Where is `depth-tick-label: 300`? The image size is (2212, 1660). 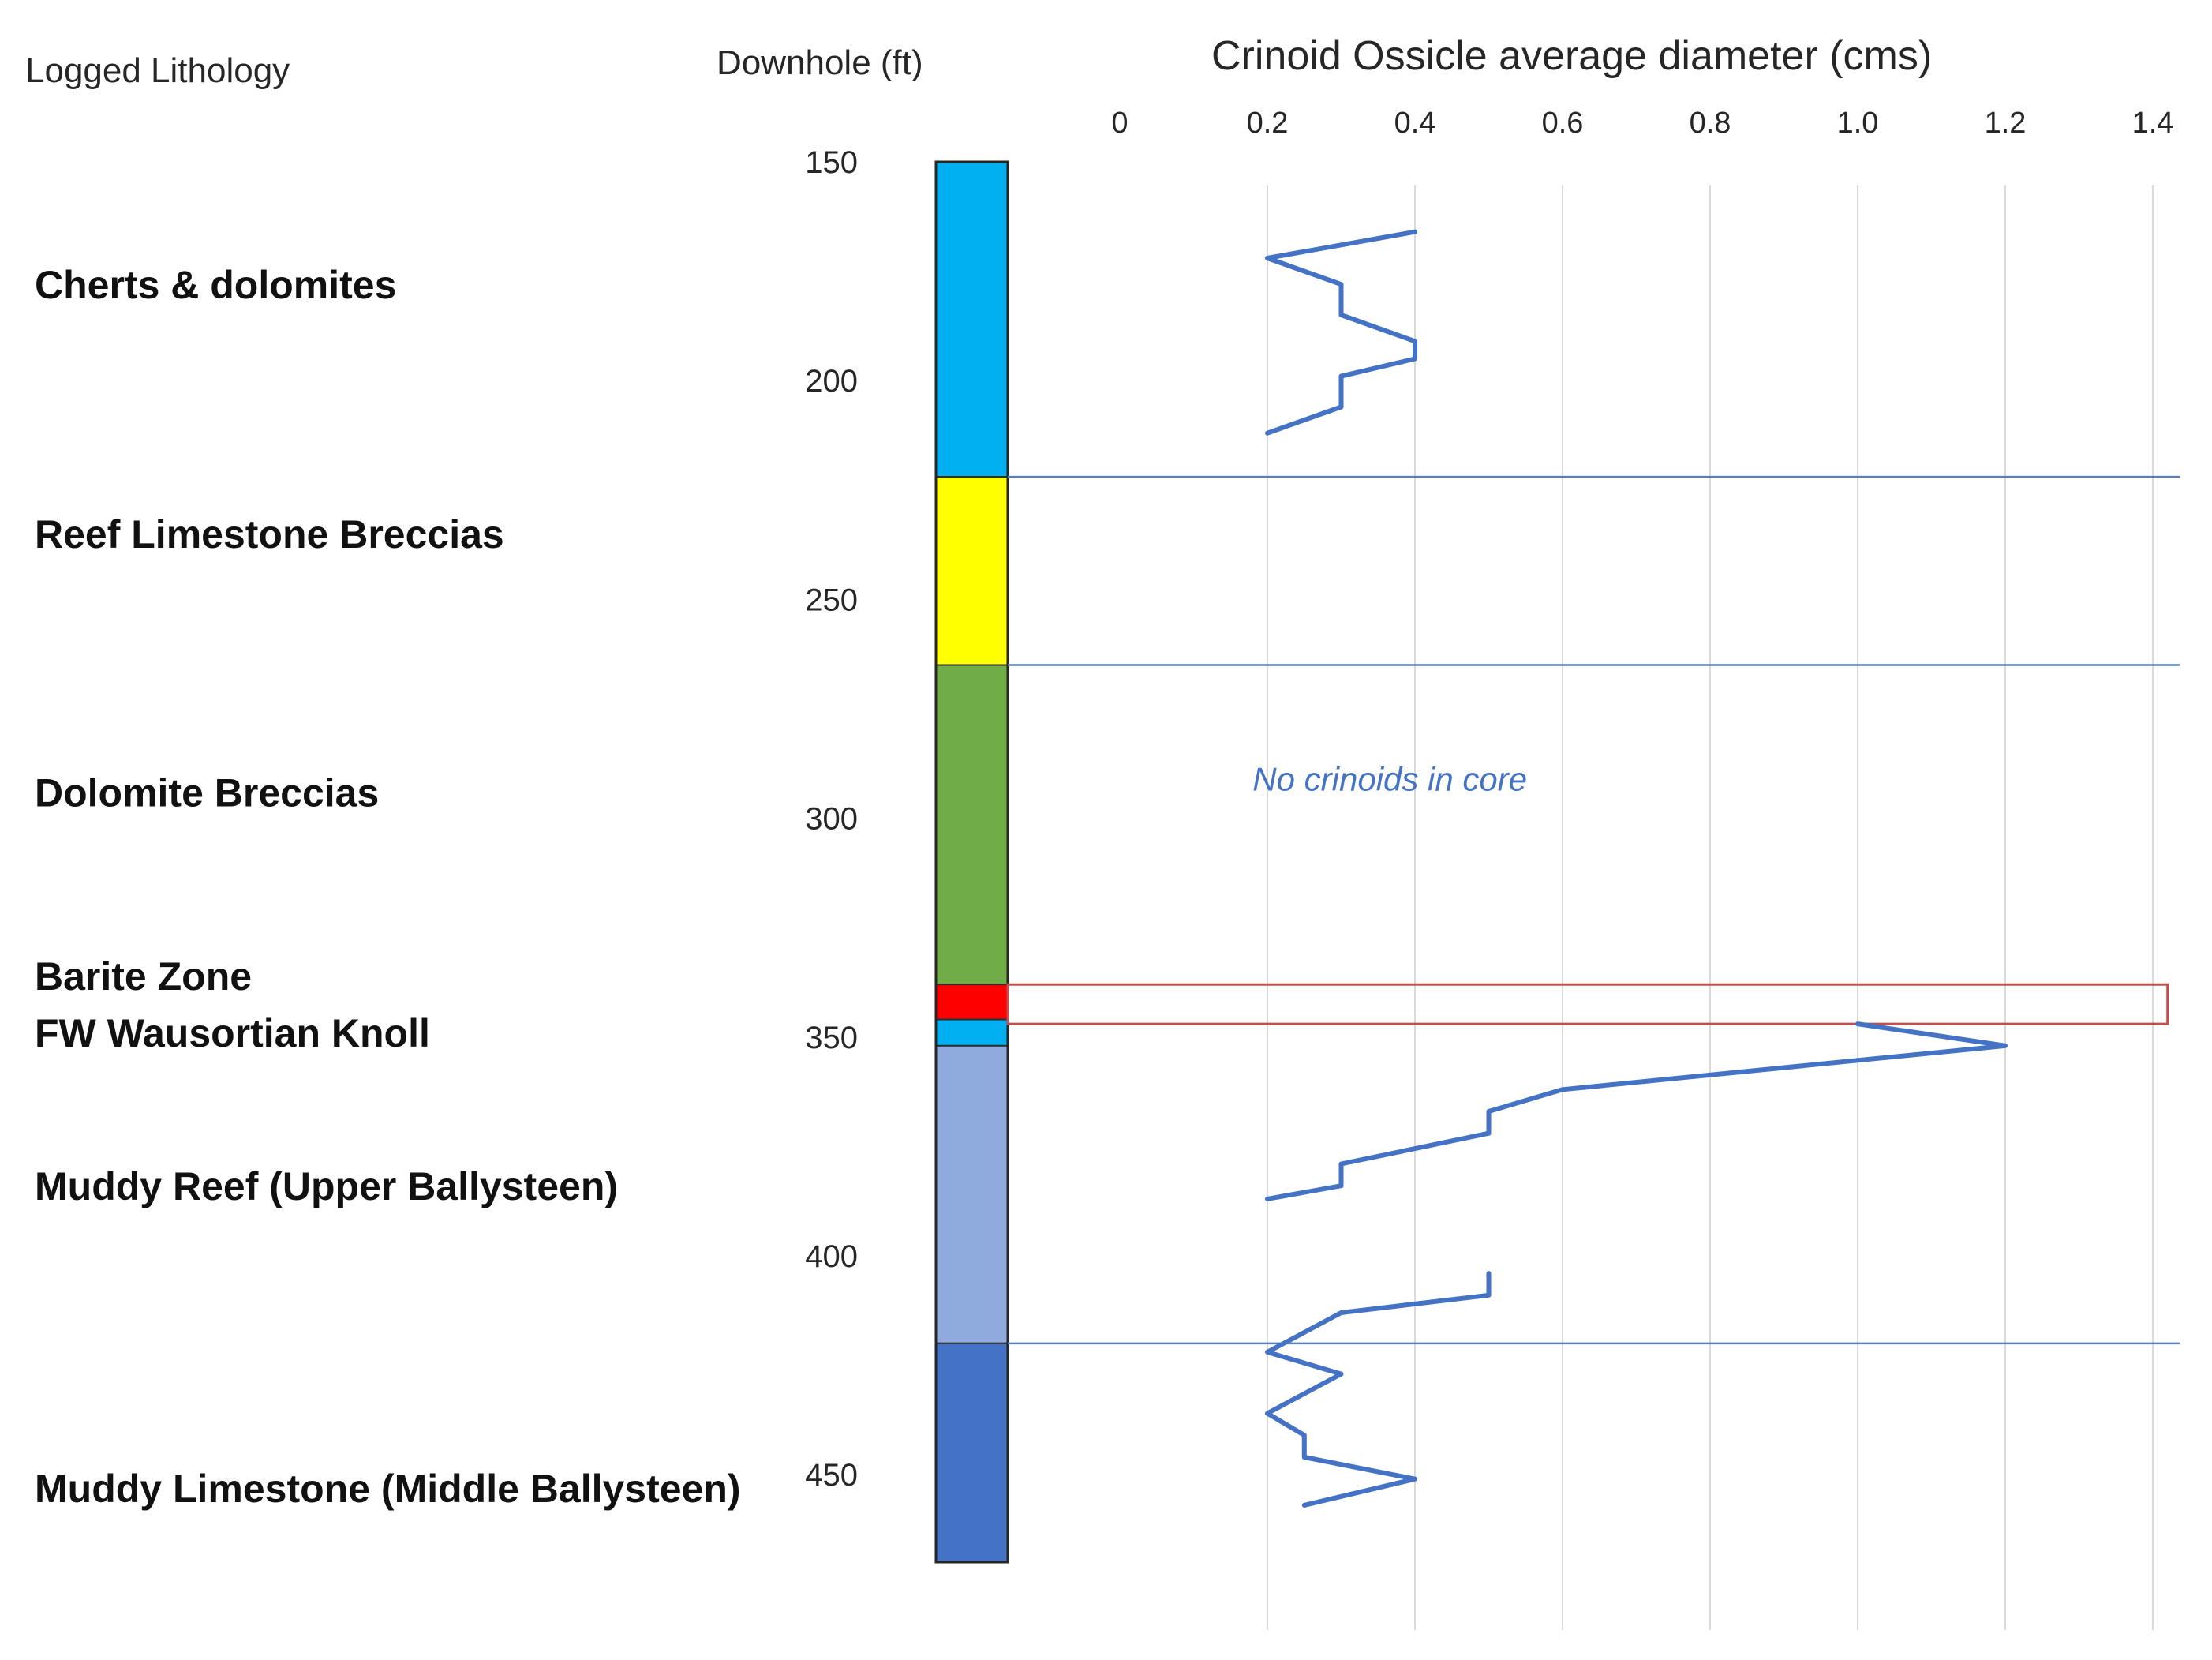 depth-tick-label: 300 is located at coordinates (831, 819).